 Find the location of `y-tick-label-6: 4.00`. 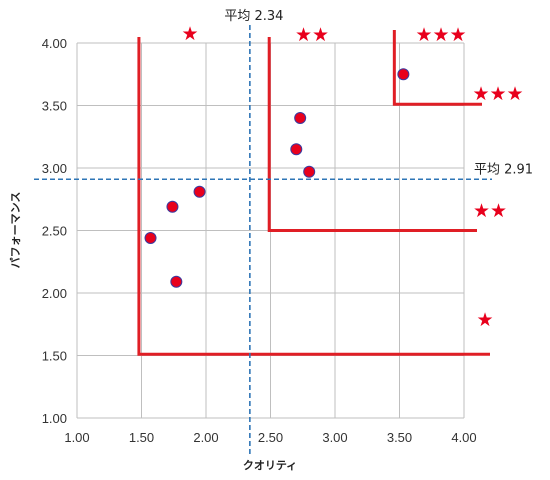

y-tick-label-6: 4.00 is located at coordinates (54, 43).